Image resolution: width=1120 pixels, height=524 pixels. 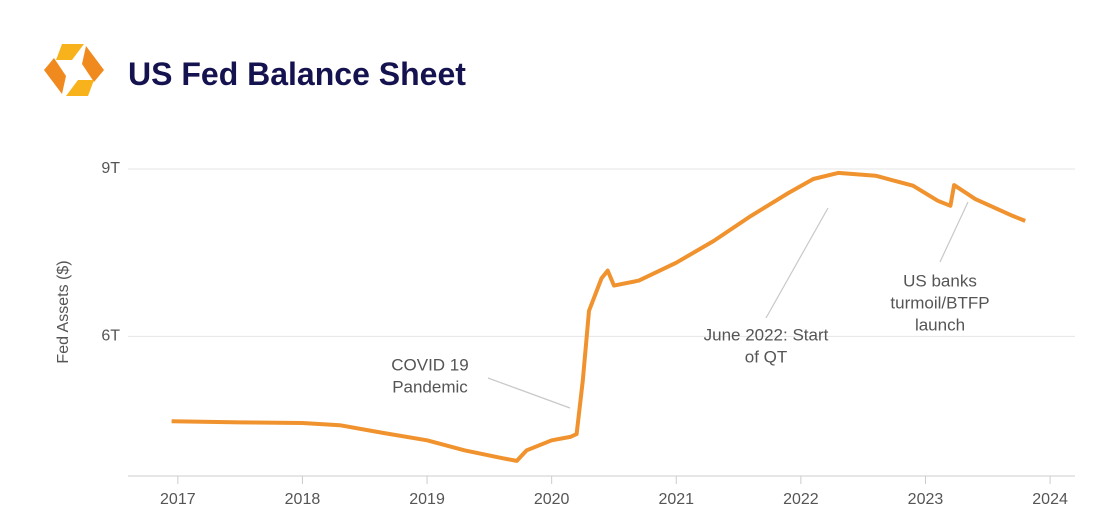 I want to click on logo, so click(x=74, y=70).